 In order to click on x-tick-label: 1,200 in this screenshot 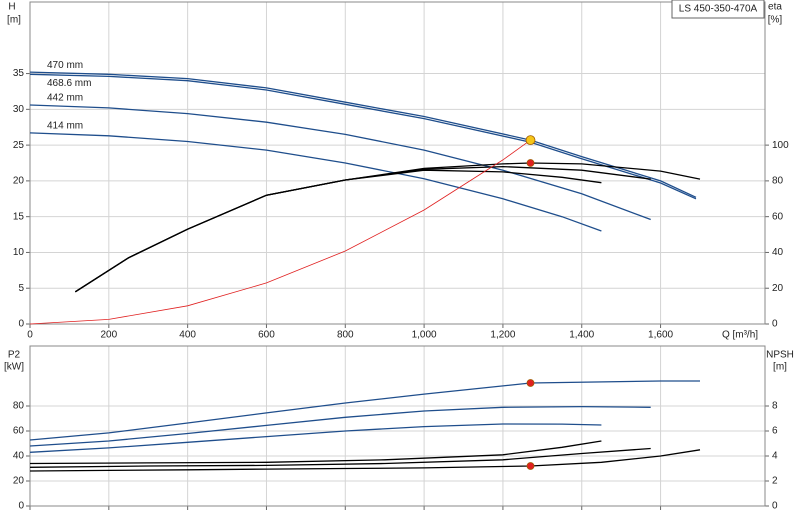, I will do `click(502, 335)`.